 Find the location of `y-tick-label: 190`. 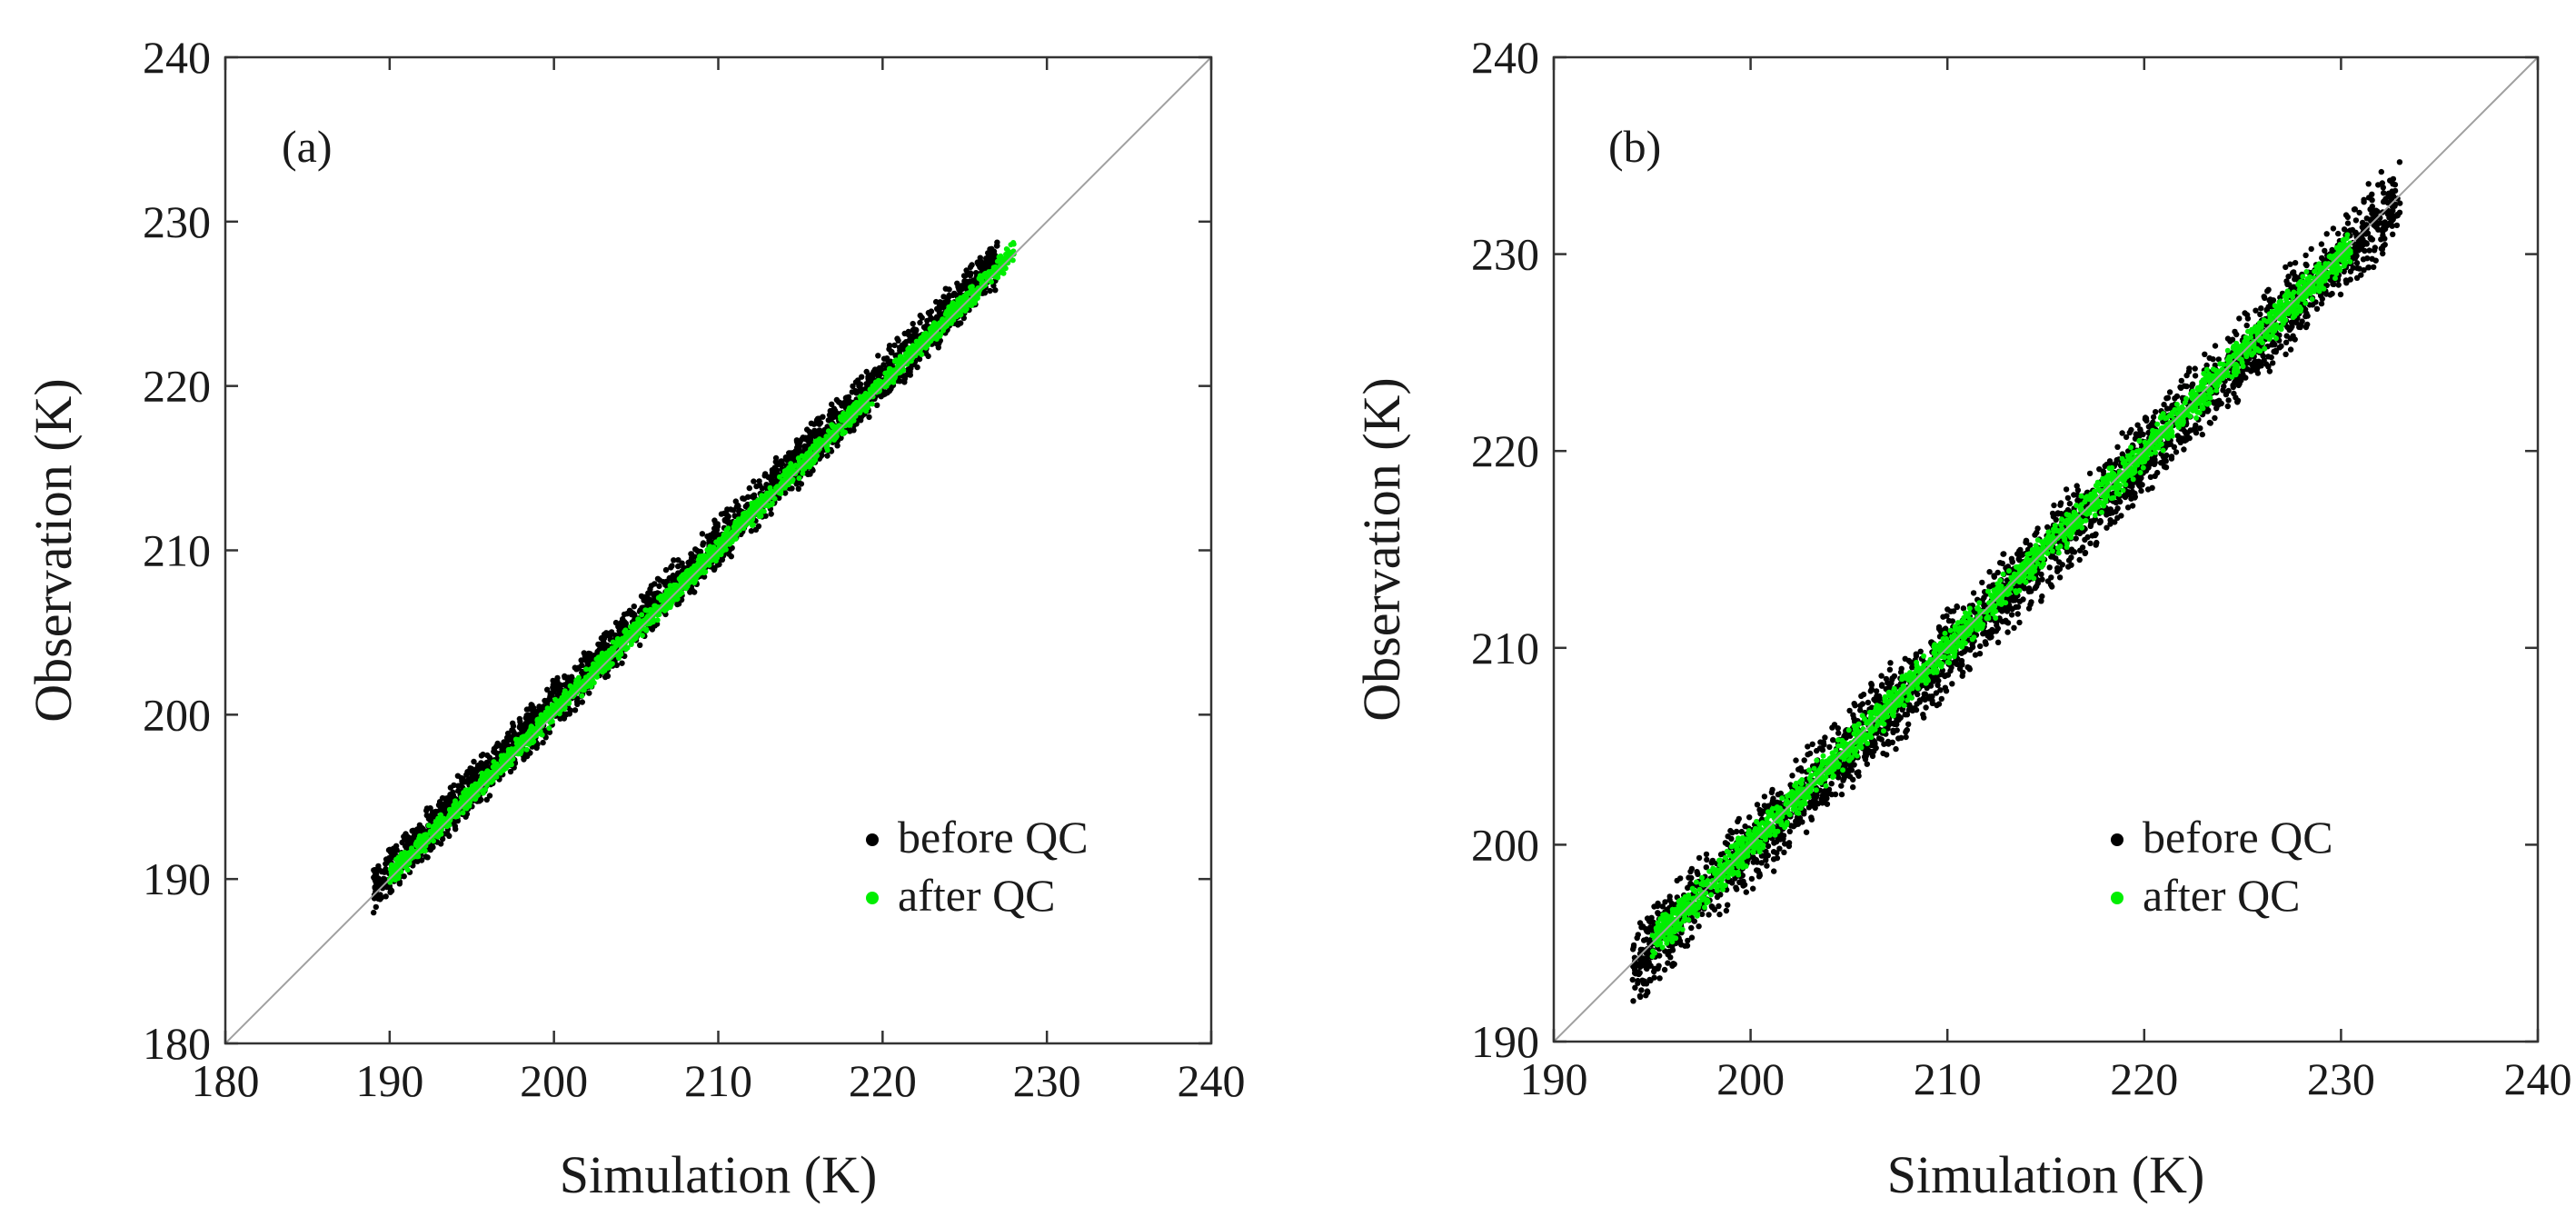

y-tick-label: 190 is located at coordinates (177, 878).